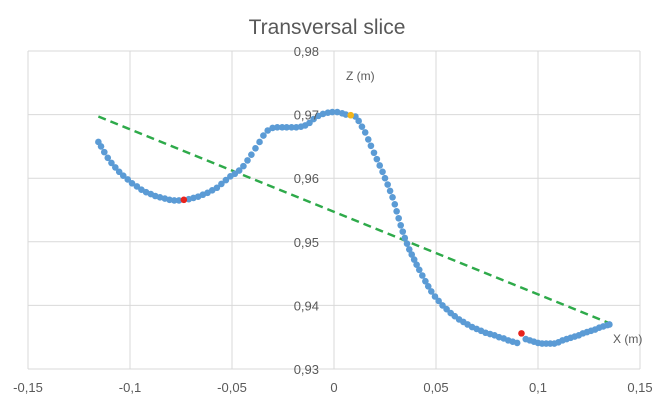  I want to click on x-tick-label: 0, so click(333, 387).